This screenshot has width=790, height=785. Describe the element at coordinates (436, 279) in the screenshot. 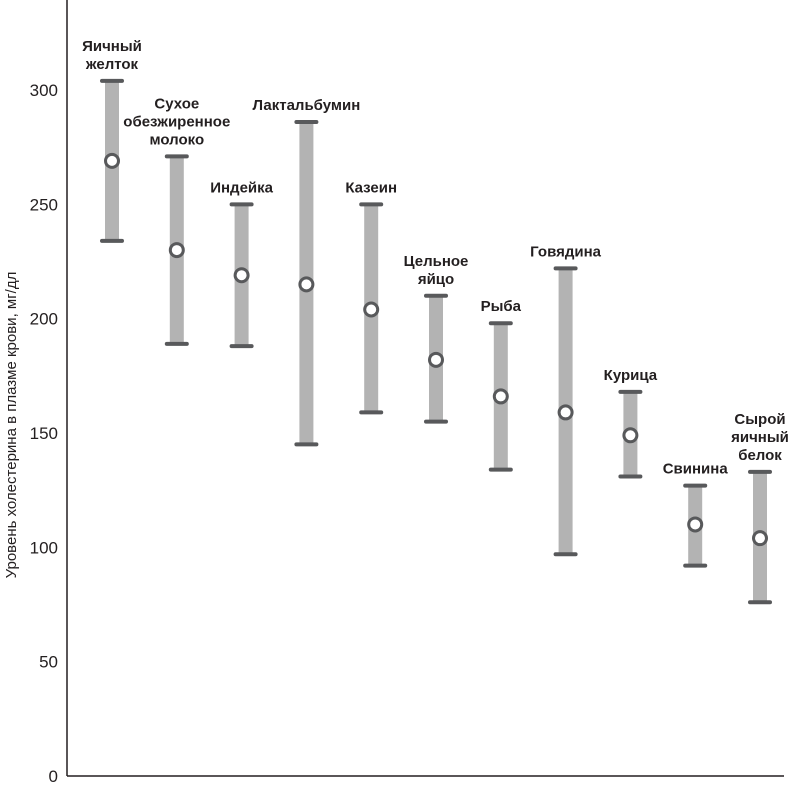

I see `category-label-line: яйцо` at that location.